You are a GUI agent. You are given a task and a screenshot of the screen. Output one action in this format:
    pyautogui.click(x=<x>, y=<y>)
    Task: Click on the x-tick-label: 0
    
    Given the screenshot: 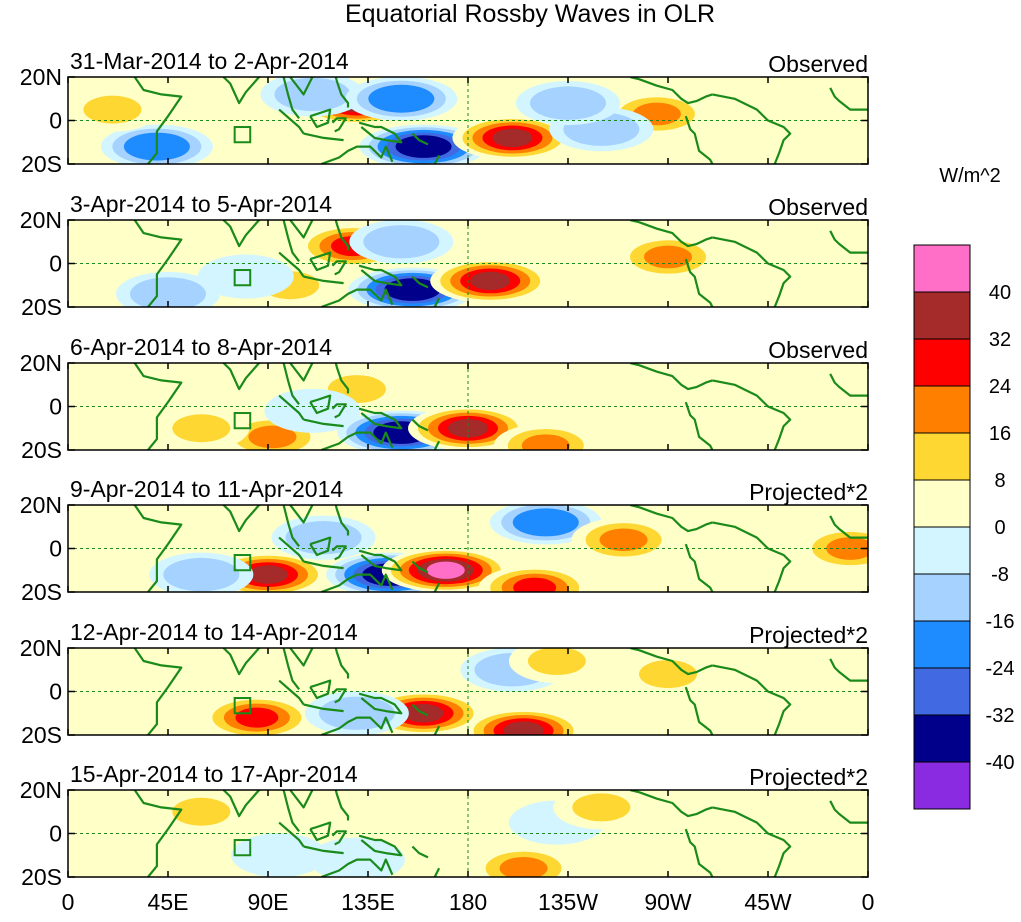 What is the action you would take?
    pyautogui.click(x=868, y=902)
    